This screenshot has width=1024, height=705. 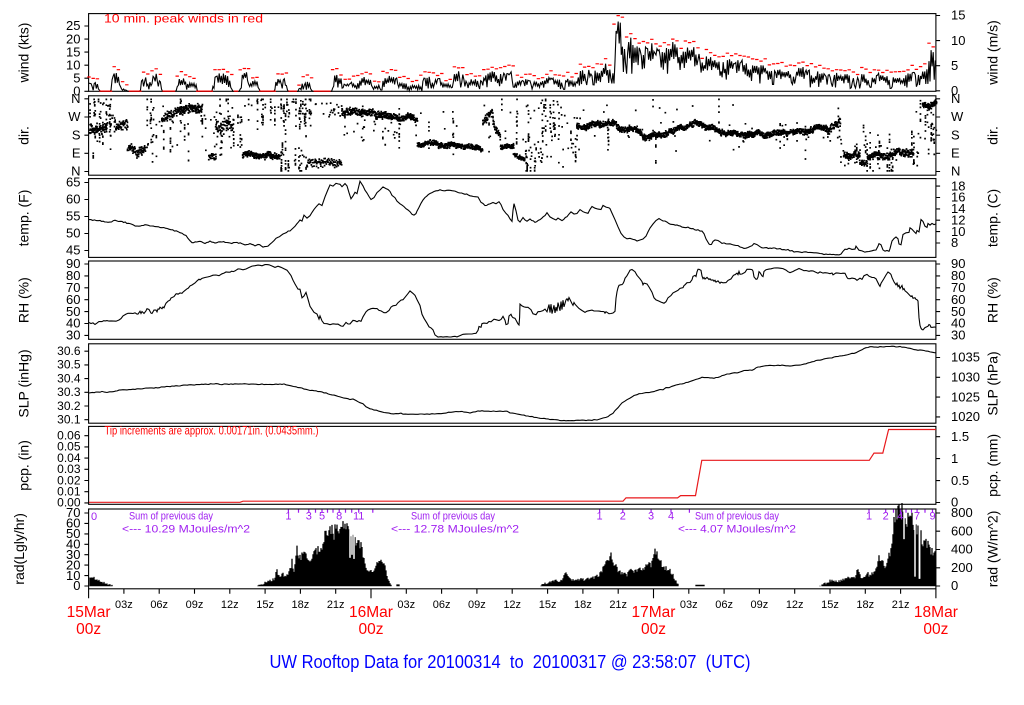 What do you see at coordinates (24, 53) in the screenshot?
I see `svg-text: wind (kts)` at bounding box center [24, 53].